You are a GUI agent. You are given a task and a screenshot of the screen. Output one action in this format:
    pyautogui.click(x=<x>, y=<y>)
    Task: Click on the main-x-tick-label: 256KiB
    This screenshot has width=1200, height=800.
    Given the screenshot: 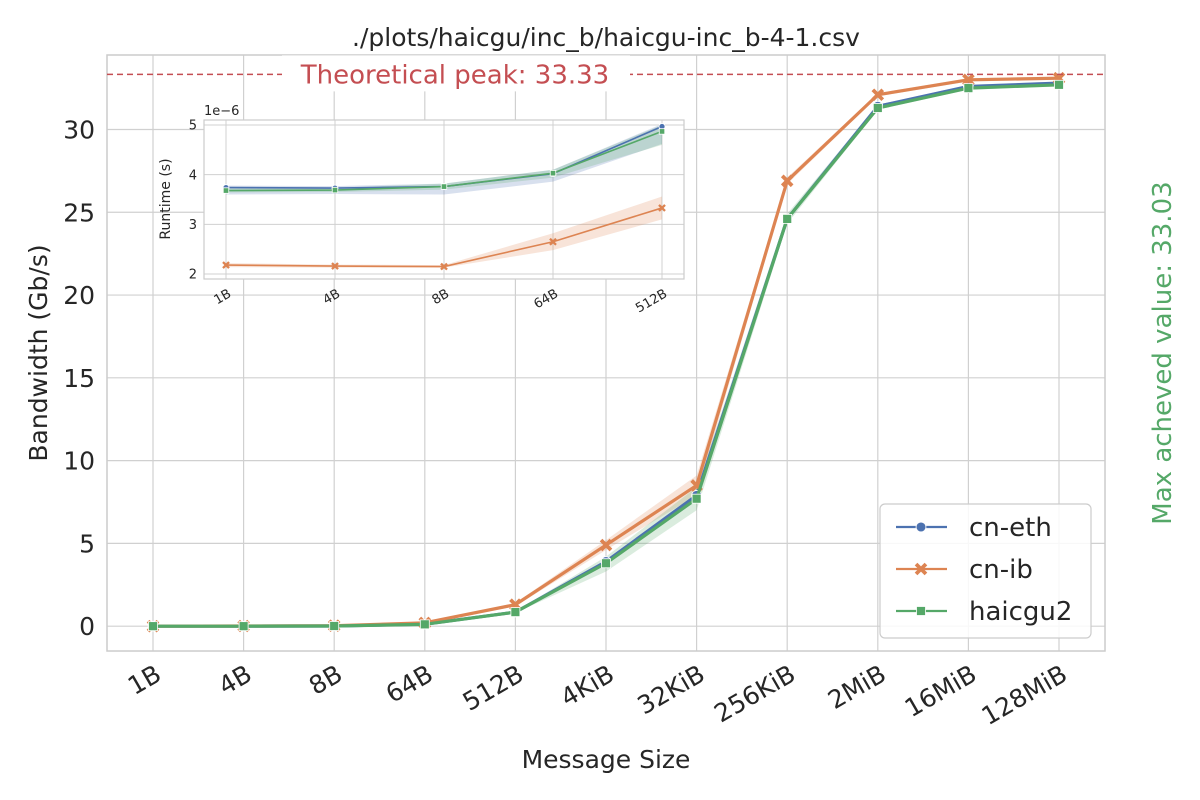 What is the action you would take?
    pyautogui.click(x=754, y=693)
    